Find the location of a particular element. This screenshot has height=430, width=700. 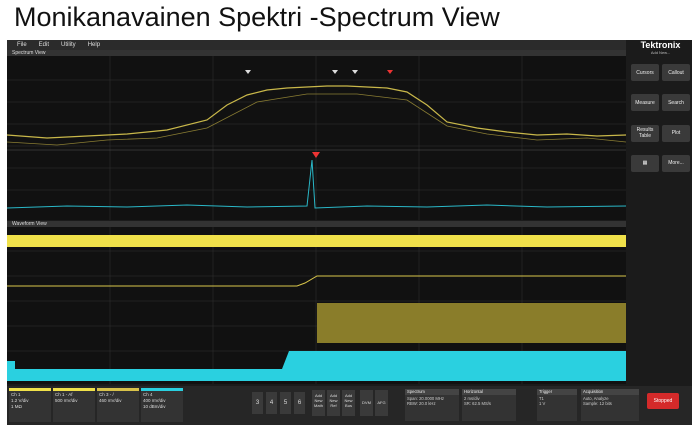

channel-4-button: 4 is located at coordinates (271, 403).